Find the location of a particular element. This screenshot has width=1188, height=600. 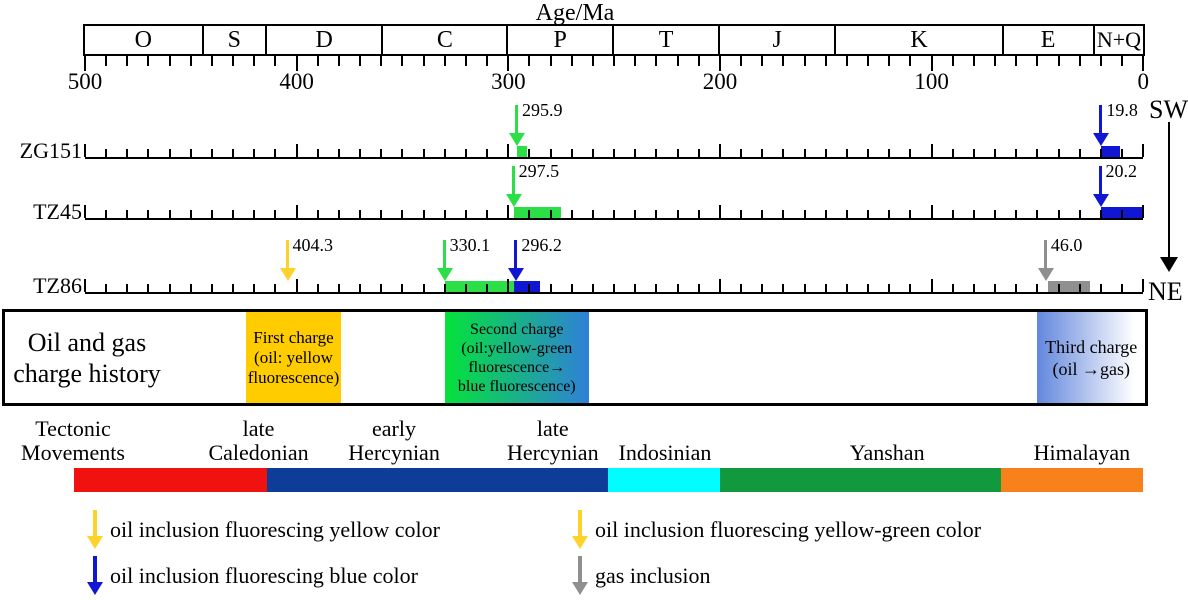

tectonic-label-line: late is located at coordinates (552, 428).